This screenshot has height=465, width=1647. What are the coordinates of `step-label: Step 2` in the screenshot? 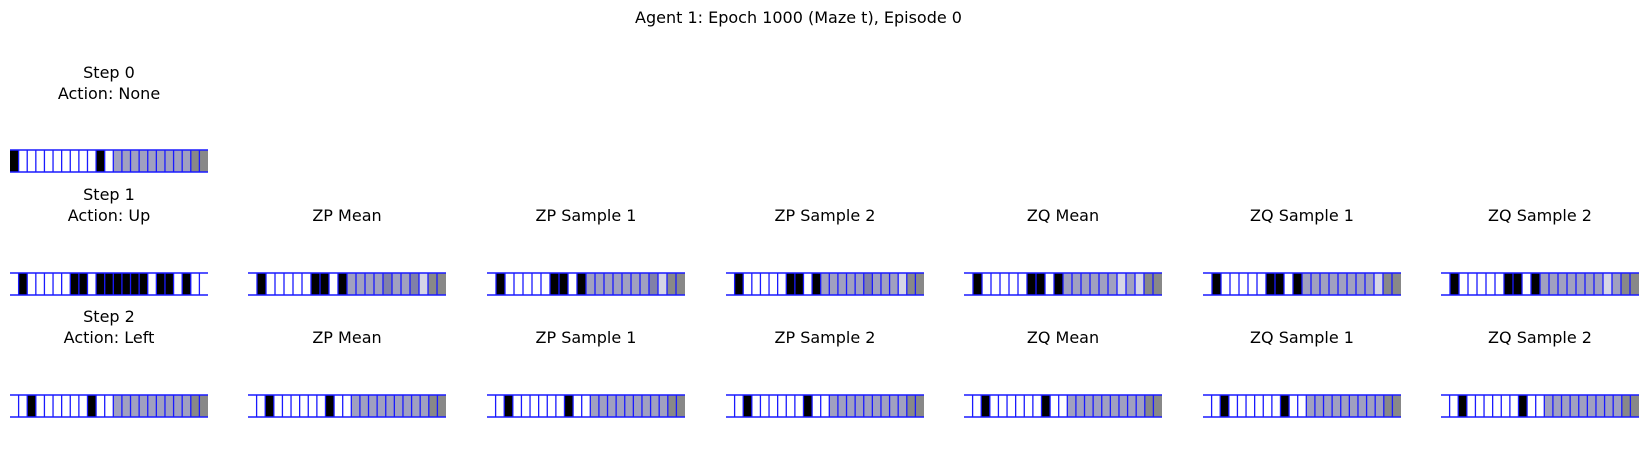 It's located at (109, 316).